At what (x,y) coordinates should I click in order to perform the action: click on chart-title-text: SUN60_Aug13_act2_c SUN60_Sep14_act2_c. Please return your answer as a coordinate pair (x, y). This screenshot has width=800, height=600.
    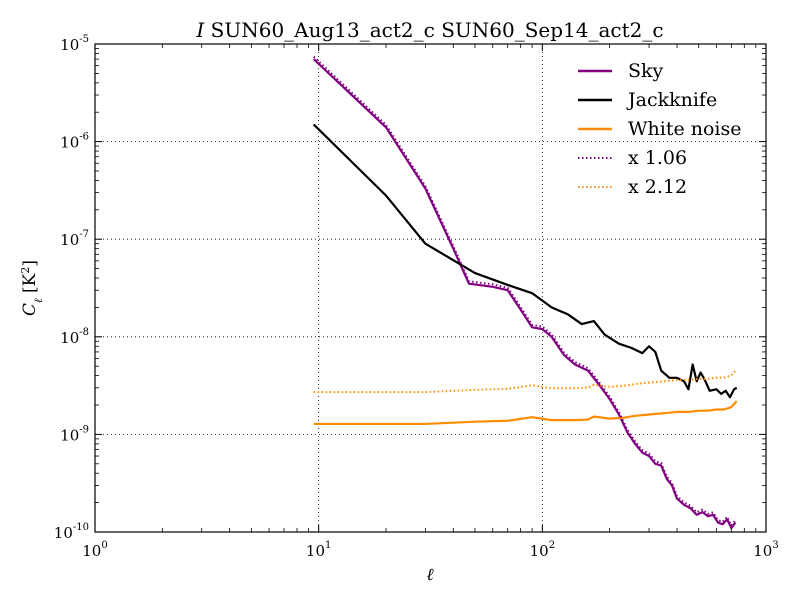
    Looking at the image, I should click on (433, 30).